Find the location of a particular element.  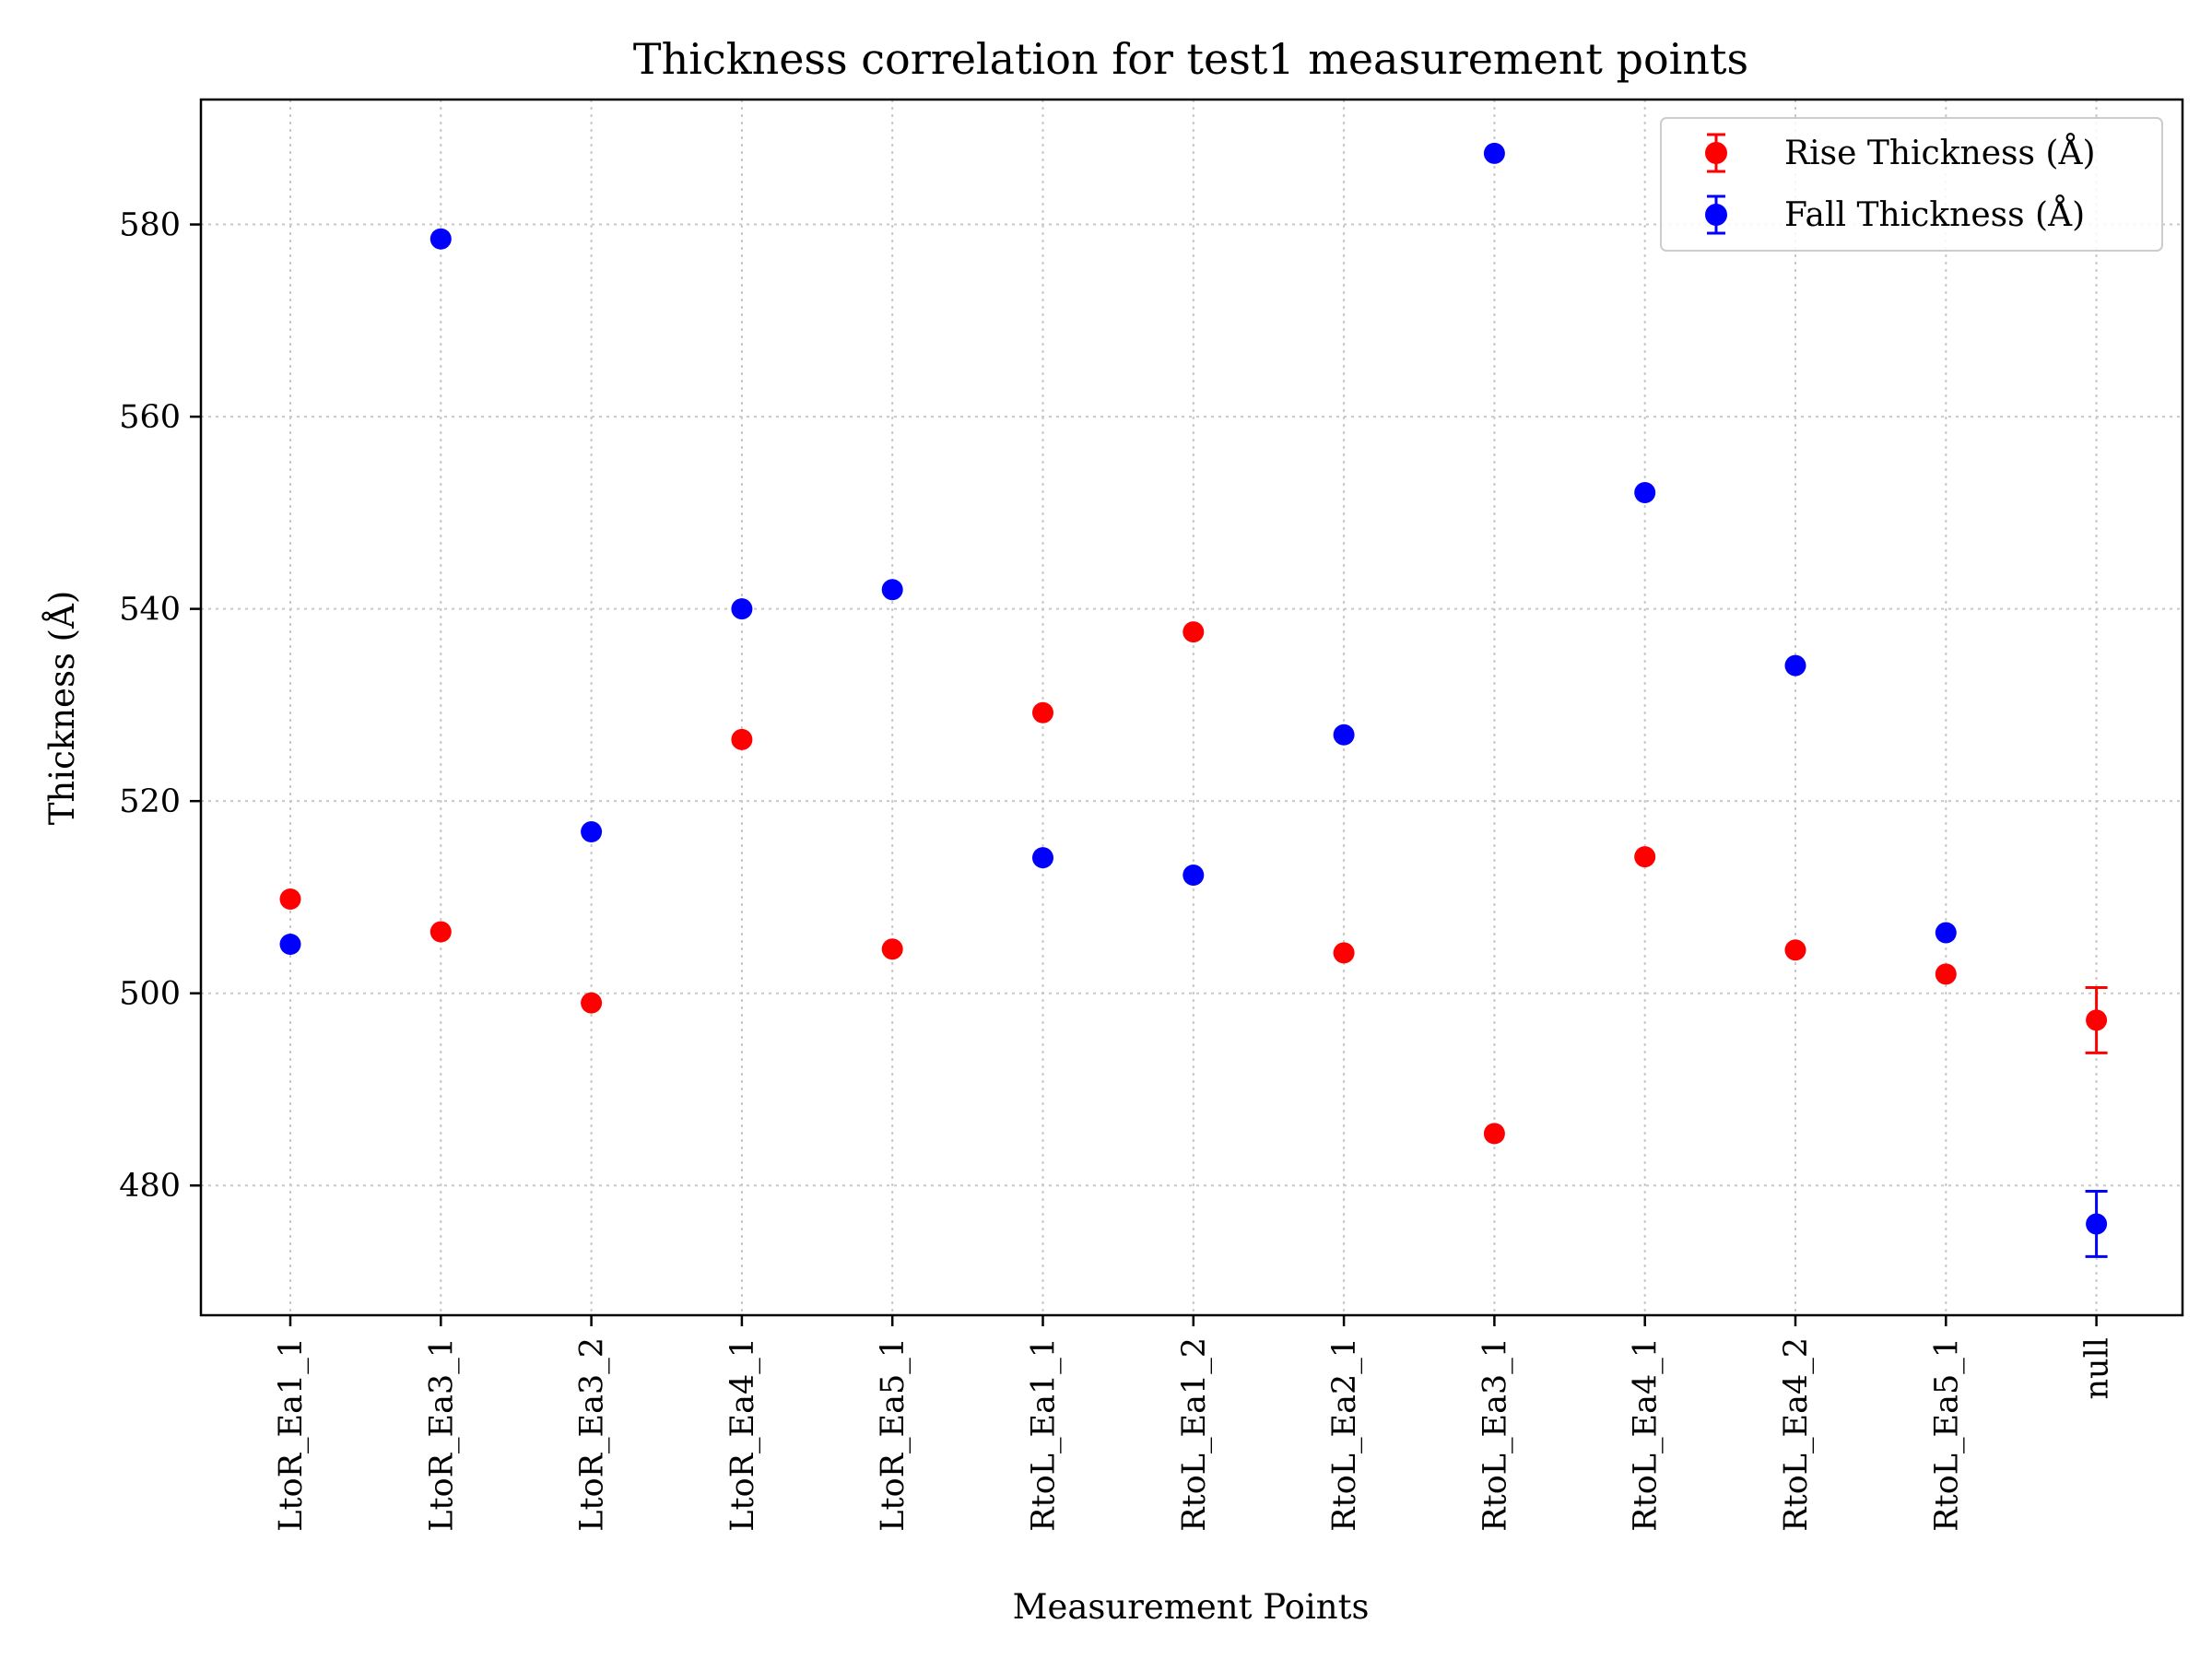

x-tick-label: LtoR_Ea4_1 is located at coordinates (742, 1434).